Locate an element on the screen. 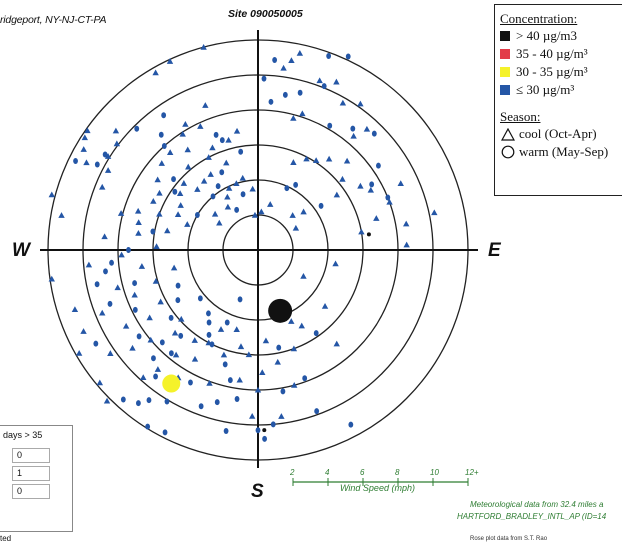 This screenshot has width=622, height=555. legend-season-header: Season: is located at coordinates (520, 116).